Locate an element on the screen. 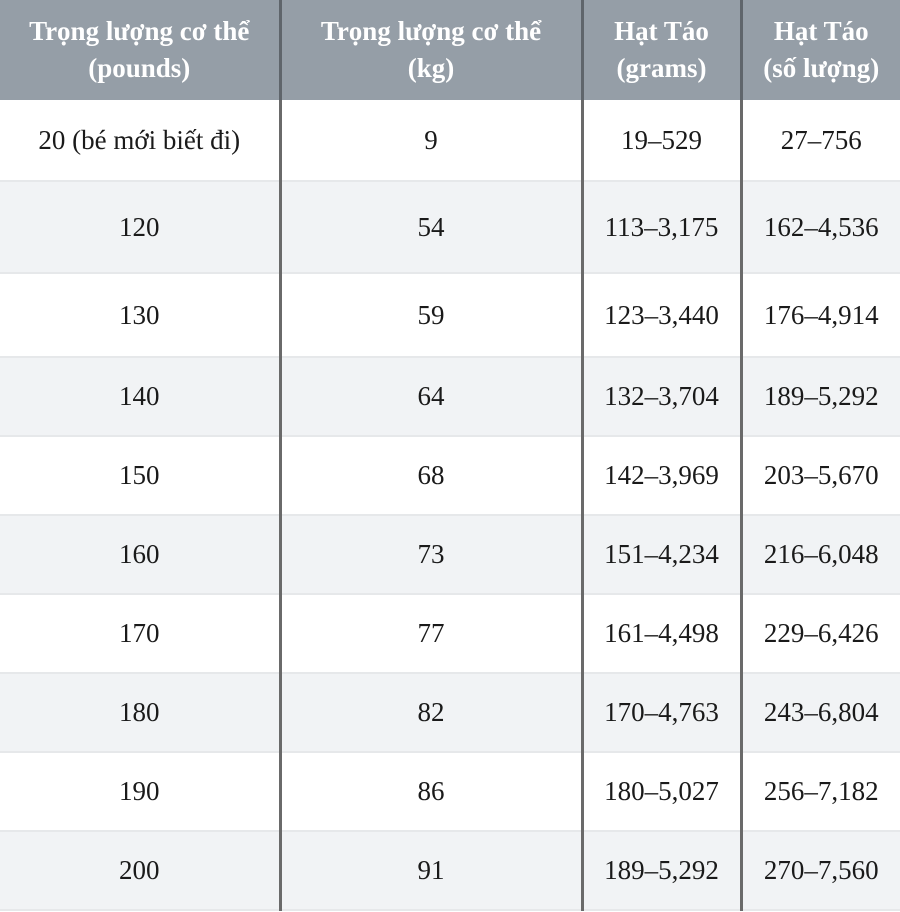  cell-pounds: 150 is located at coordinates (140, 476).